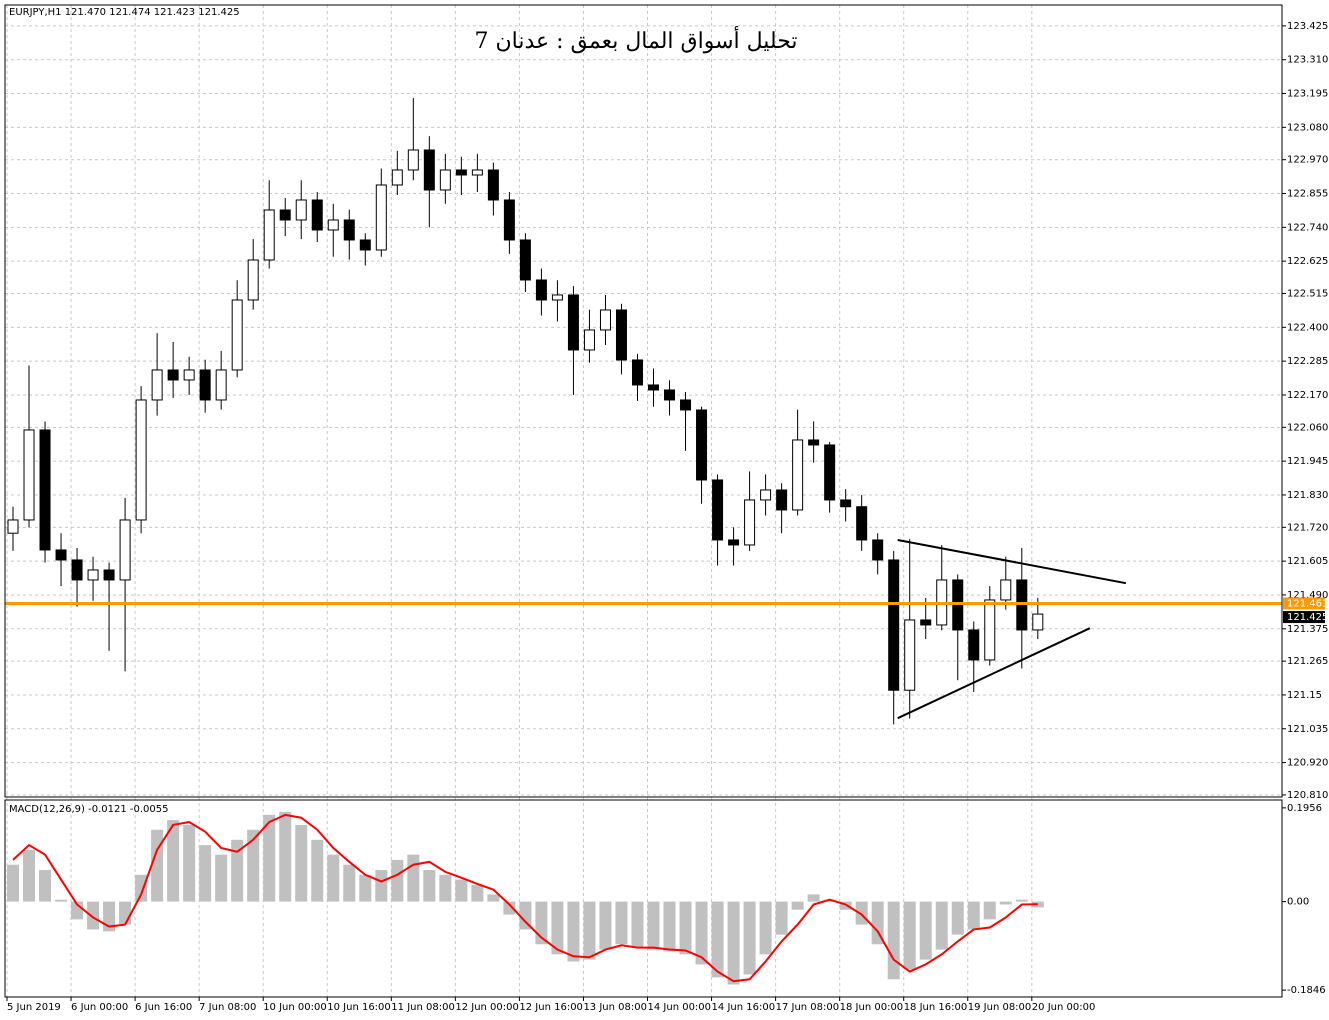 Image resolution: width=1329 pixels, height=1020 pixels. What do you see at coordinates (227, 1007) in the screenshot?
I see `x-tick-label: 7 Jun 08:00` at bounding box center [227, 1007].